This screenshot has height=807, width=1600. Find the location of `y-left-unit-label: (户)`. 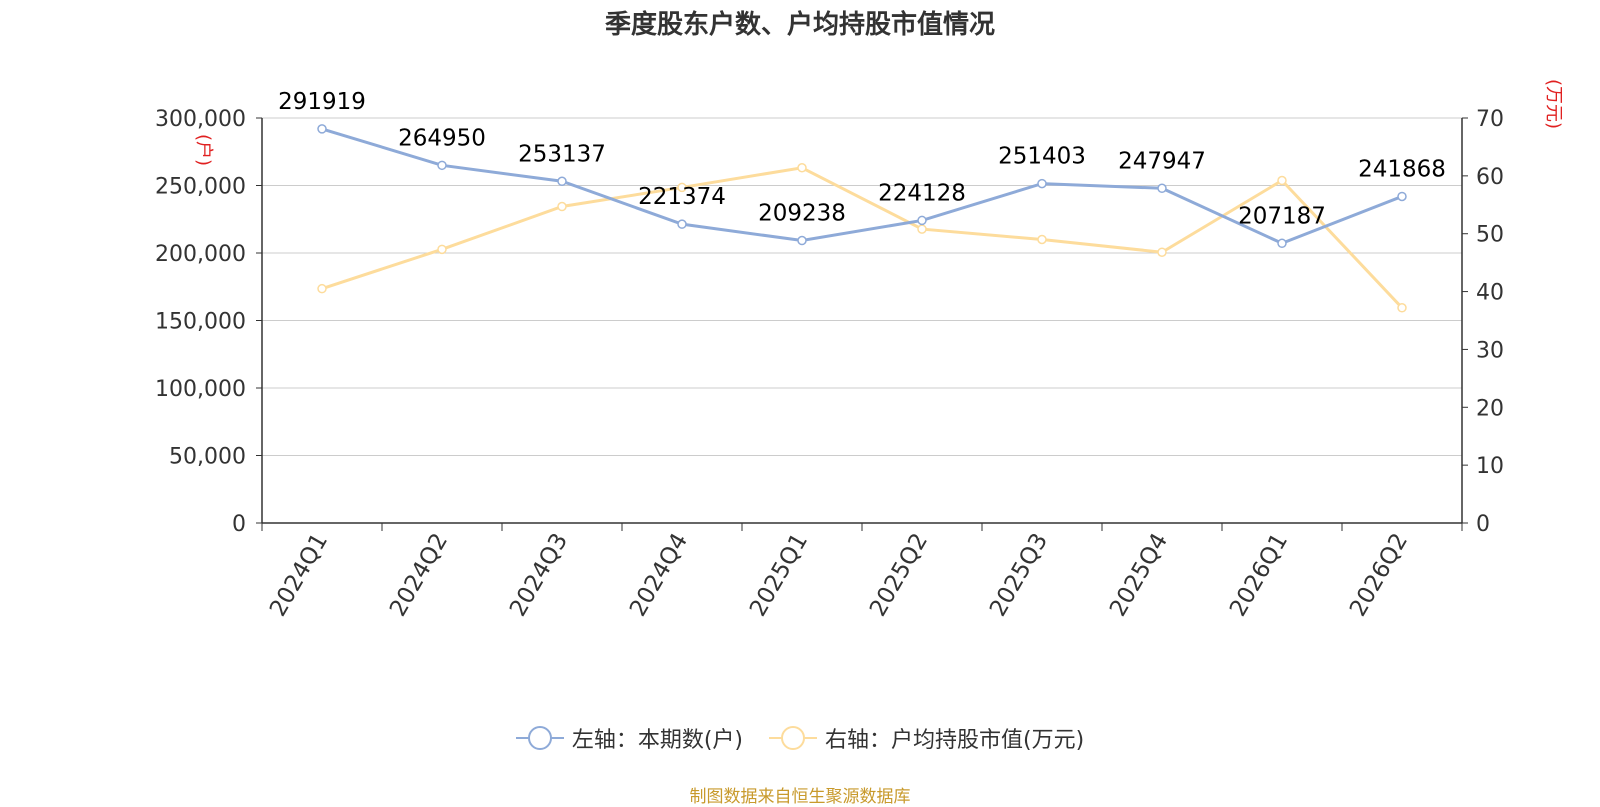

y-left-unit-label: (户) is located at coordinates (203, 150).